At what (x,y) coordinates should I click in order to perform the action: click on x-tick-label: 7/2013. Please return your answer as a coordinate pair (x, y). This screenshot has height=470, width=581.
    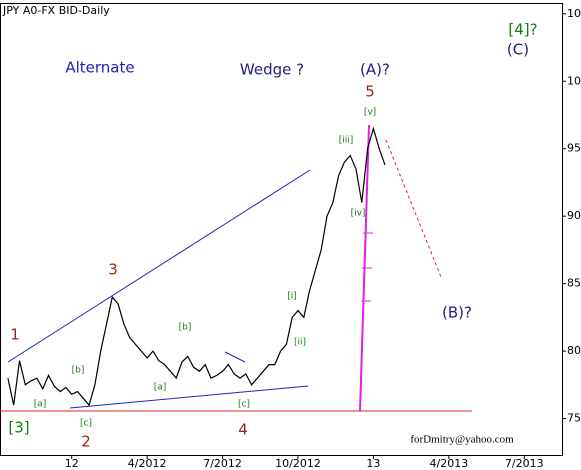
    Looking at the image, I should click on (524, 463).